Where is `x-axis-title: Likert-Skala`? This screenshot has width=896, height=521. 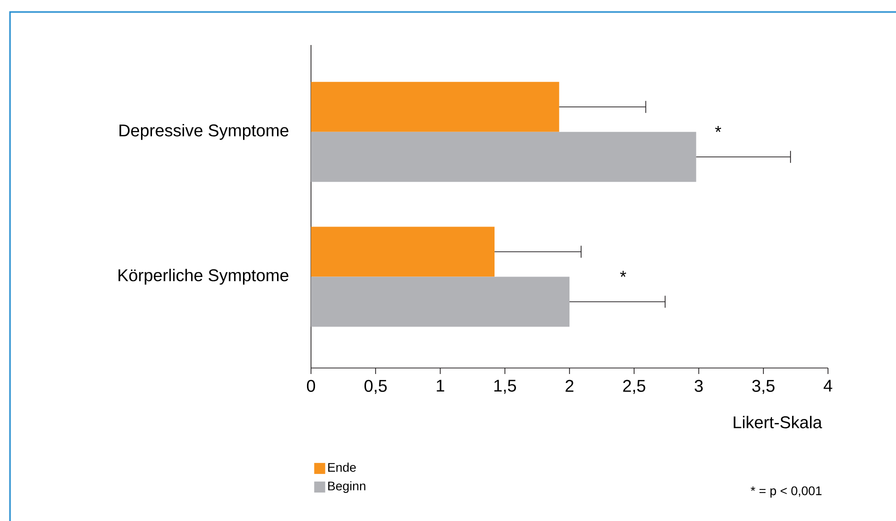
x-axis-title: Likert-Skala is located at coordinates (778, 422).